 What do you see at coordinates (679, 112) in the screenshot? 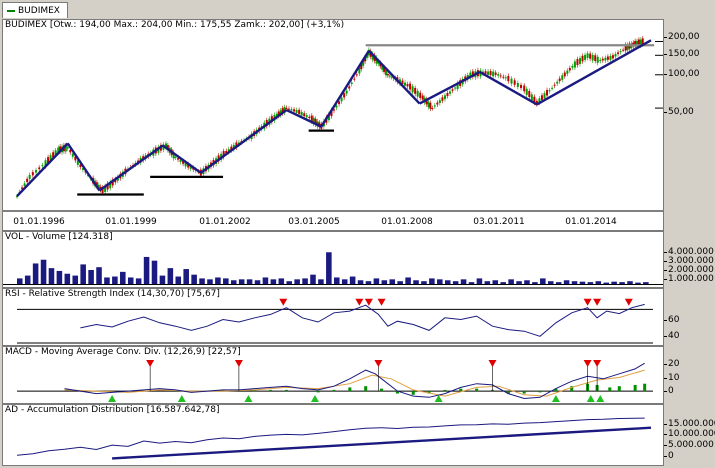
I see `y-tick-label: 50,00` at bounding box center [679, 112].